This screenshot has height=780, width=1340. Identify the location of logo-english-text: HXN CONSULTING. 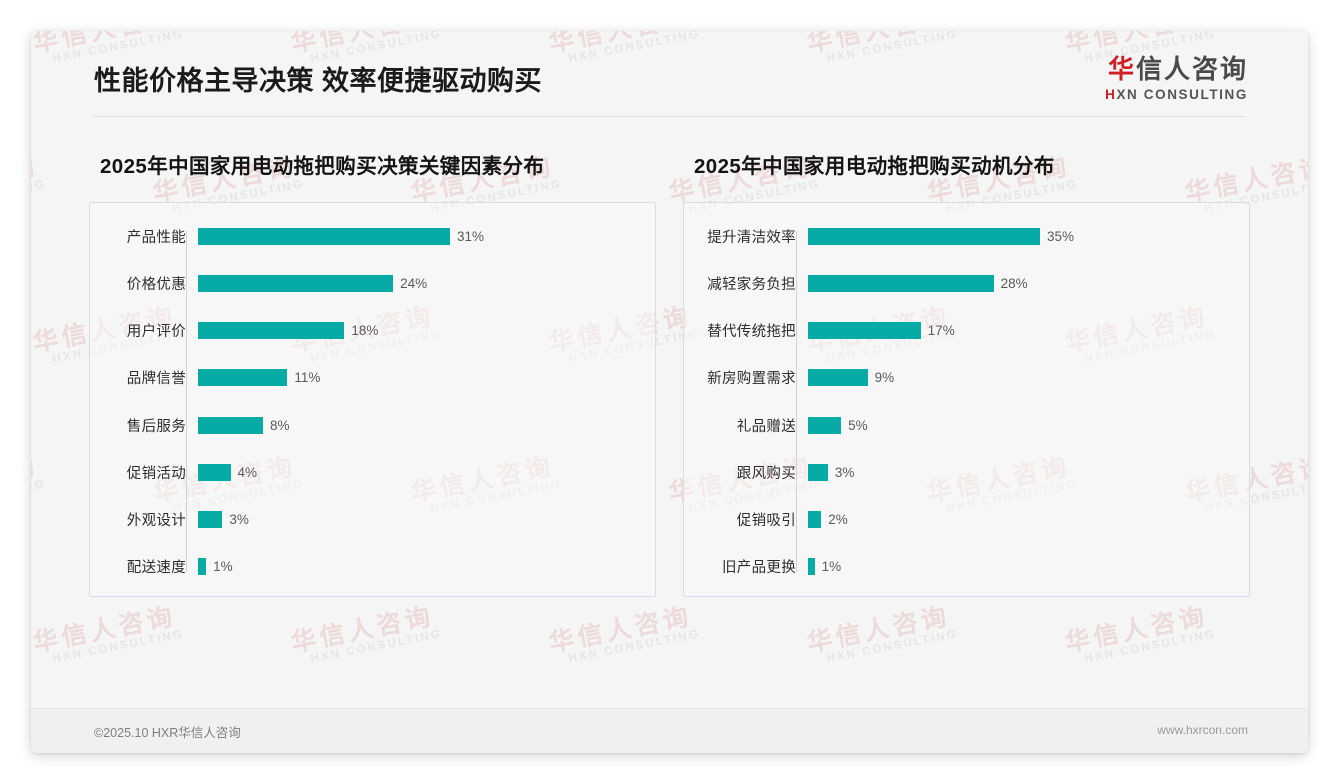
(1176, 94).